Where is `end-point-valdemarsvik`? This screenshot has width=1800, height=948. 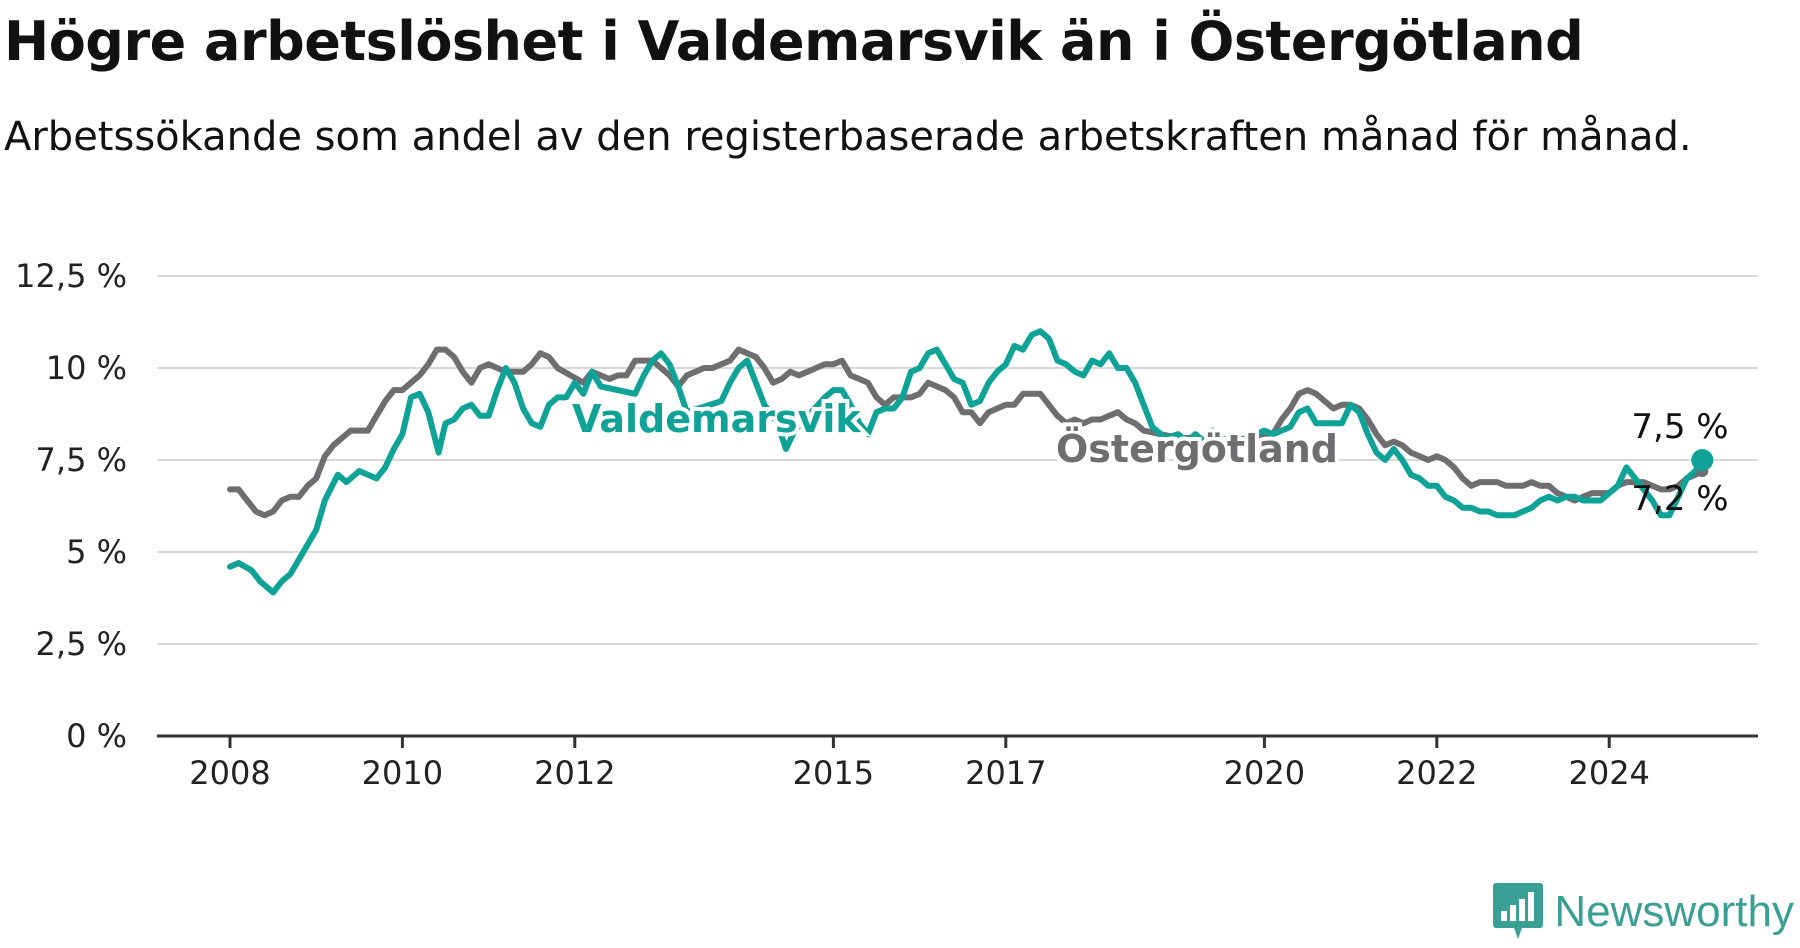
end-point-valdemarsvik is located at coordinates (1702, 460).